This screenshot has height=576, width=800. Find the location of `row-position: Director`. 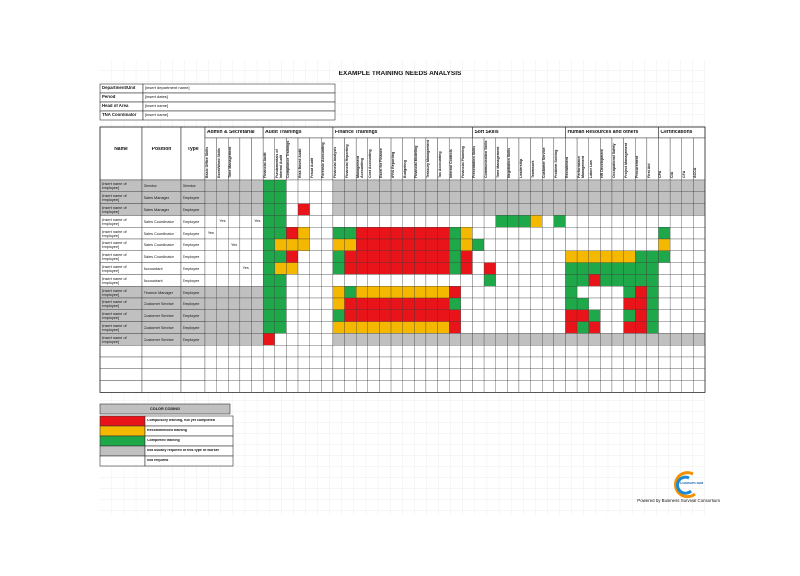

row-position: Director is located at coordinates (150, 186).